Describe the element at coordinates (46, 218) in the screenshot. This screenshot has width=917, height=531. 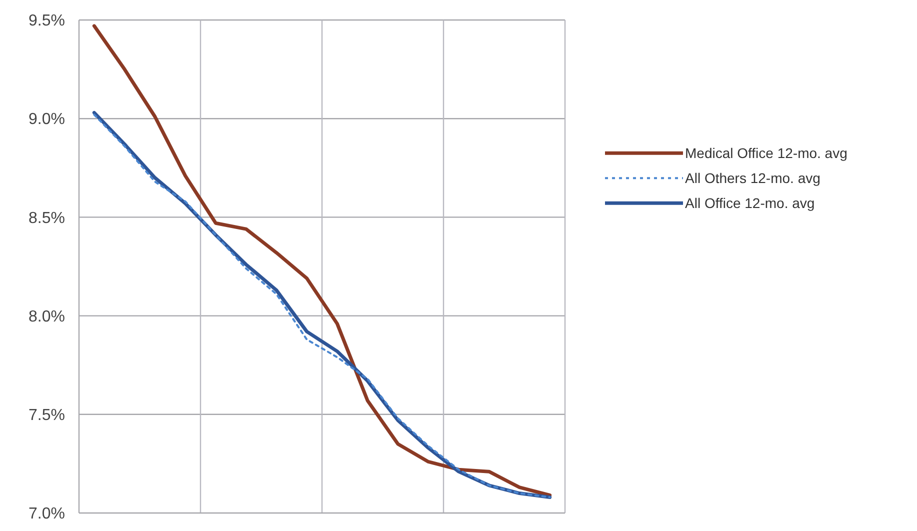
I see `y-tick-label: 8.5%` at that location.